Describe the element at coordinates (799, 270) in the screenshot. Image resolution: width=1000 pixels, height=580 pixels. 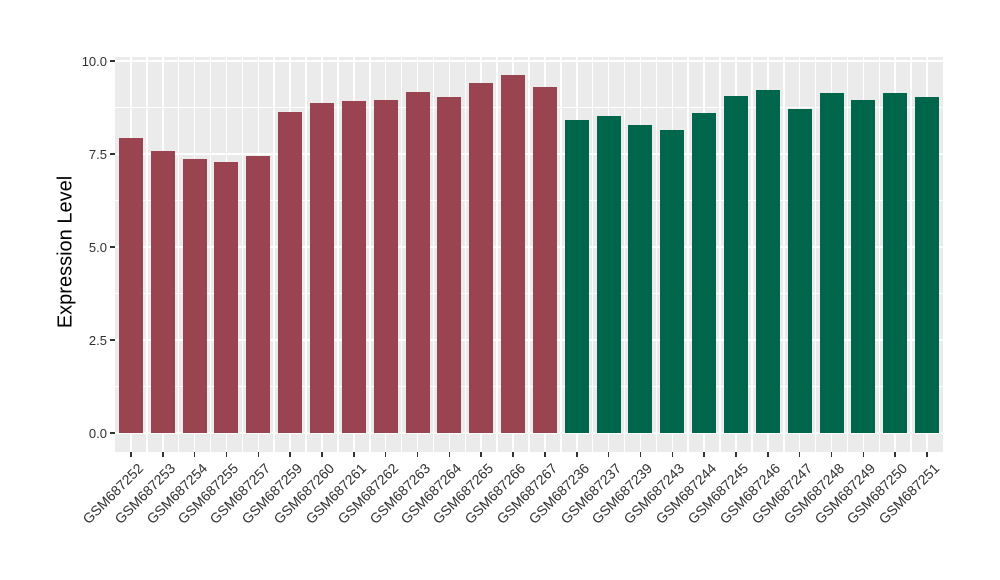
I see `bar-GSM687247` at that location.